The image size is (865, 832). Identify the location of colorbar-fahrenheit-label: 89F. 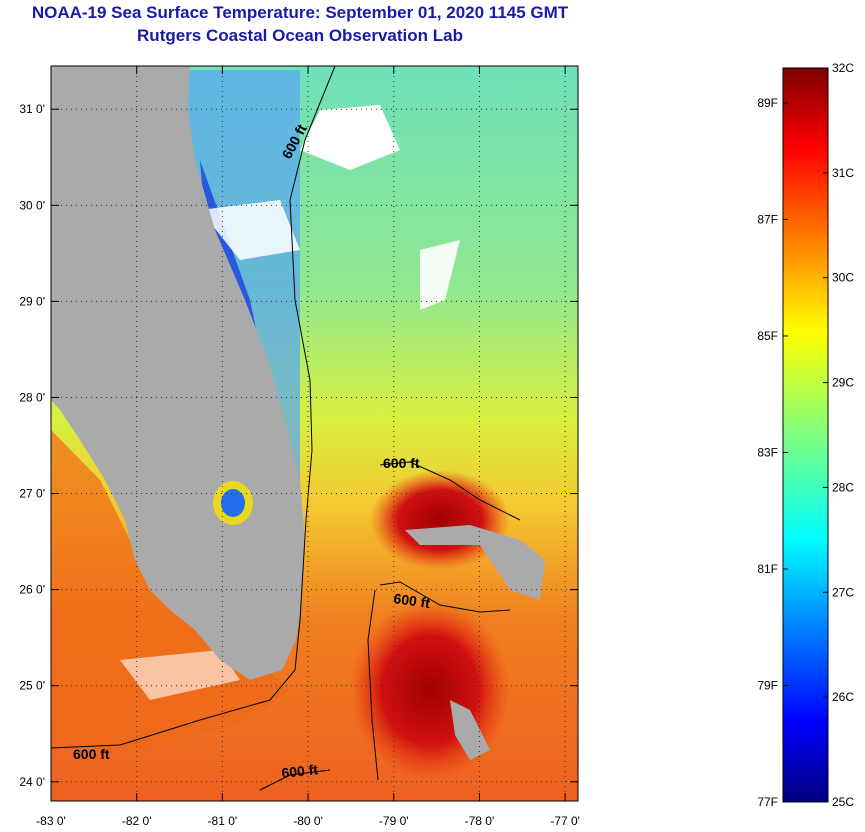
(767, 103).